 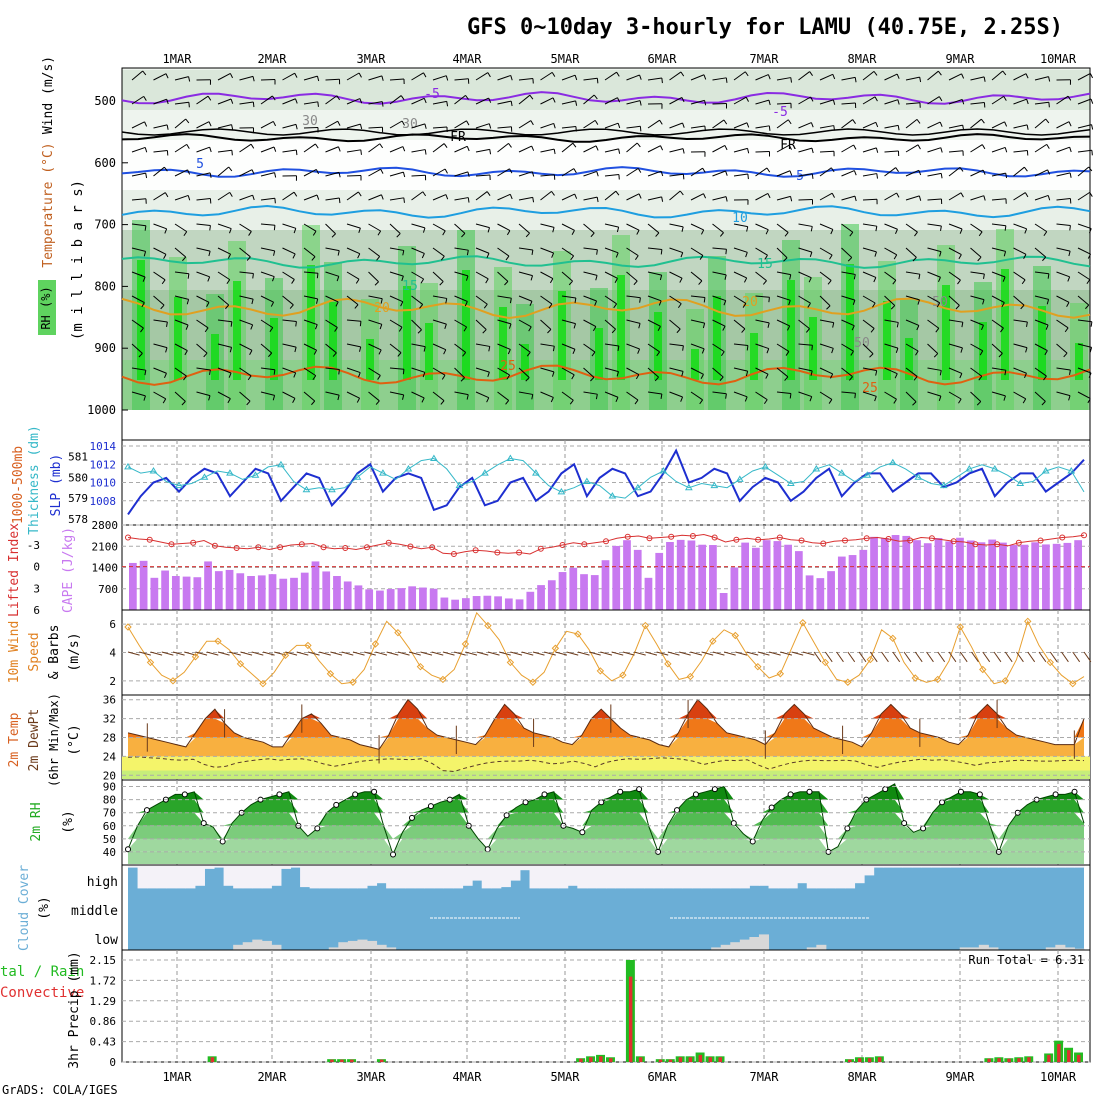 I want to click on wind-marker, so click(x=1028, y=621).